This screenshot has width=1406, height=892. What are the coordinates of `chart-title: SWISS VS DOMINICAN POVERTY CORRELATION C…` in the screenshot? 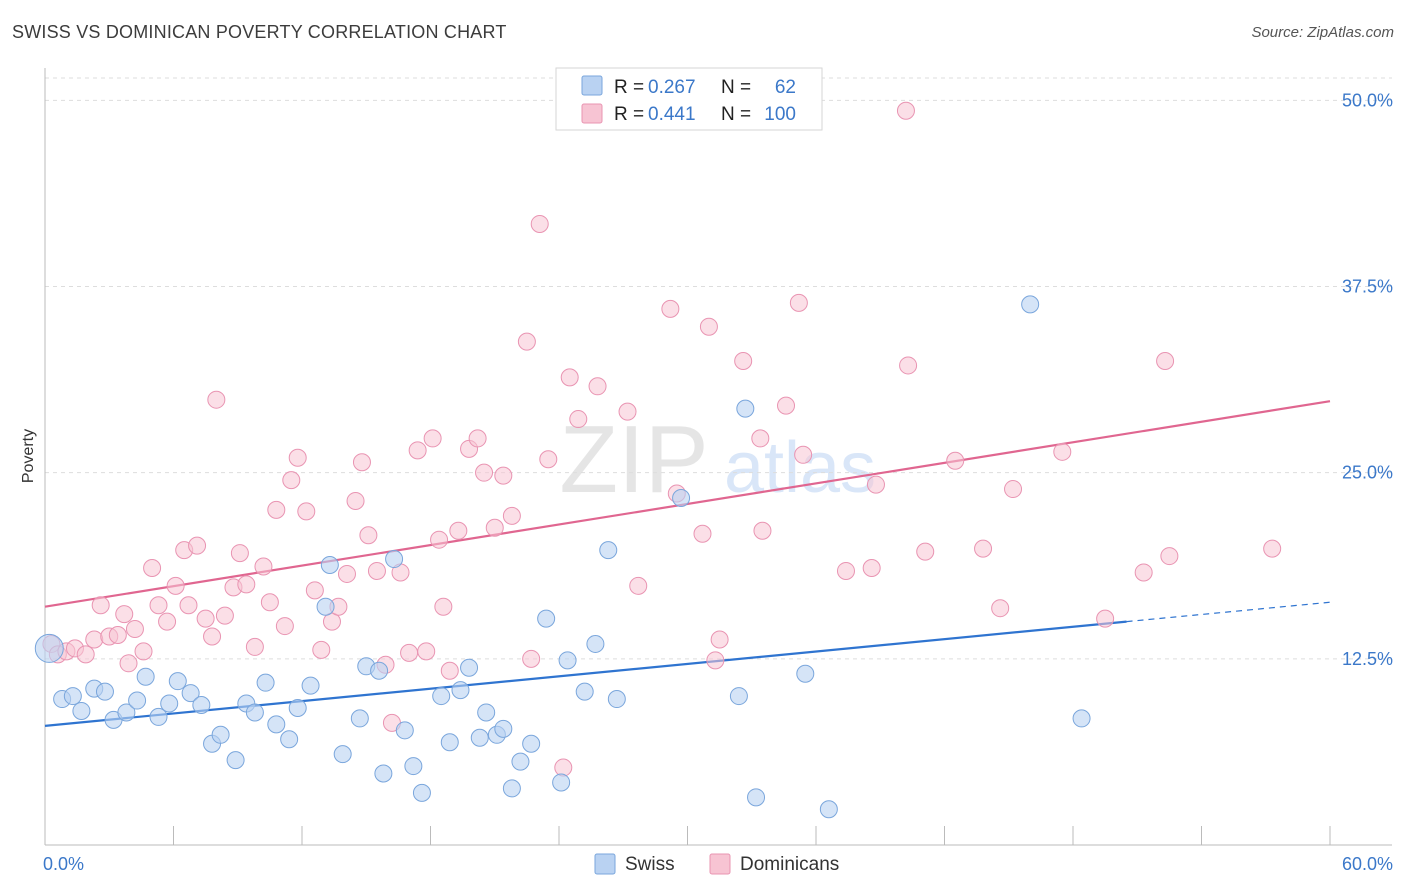 It's located at (259, 32).